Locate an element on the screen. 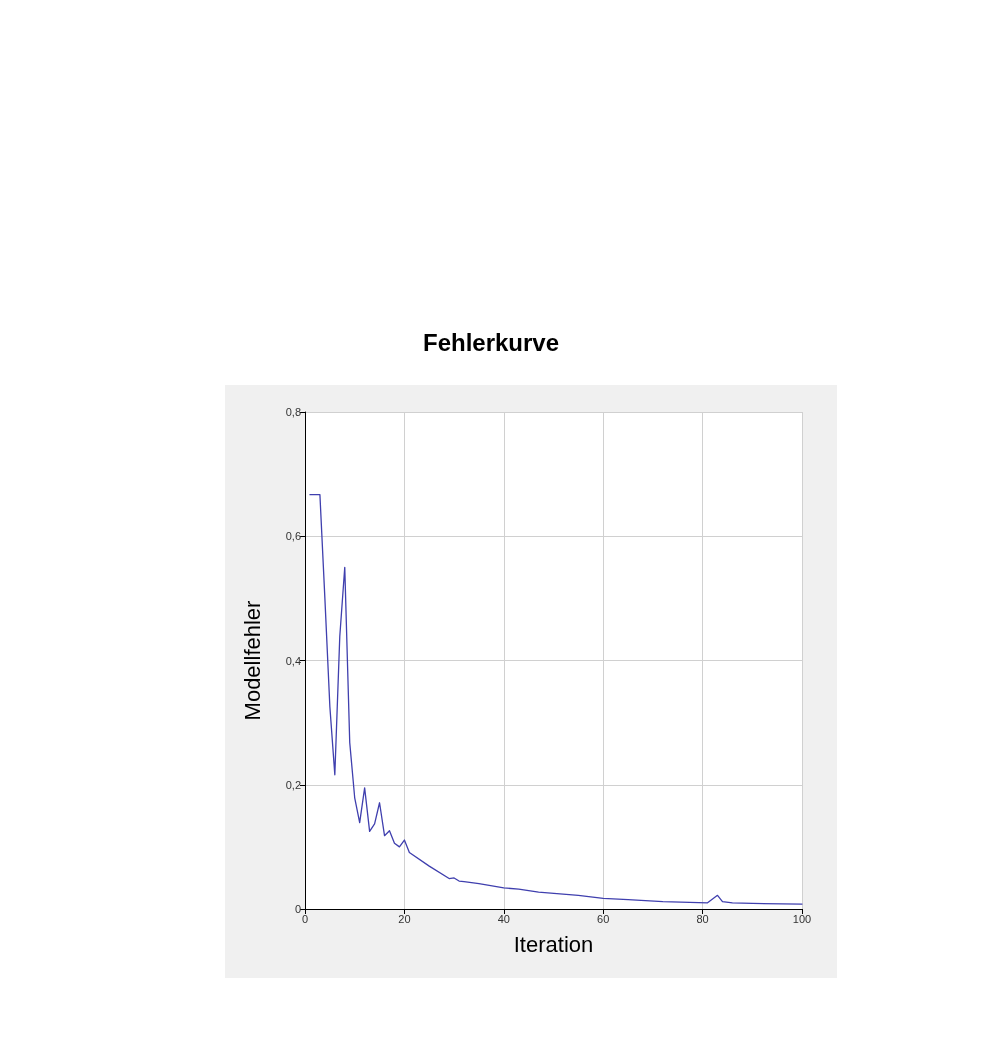  y-axis-title: Modellfehler is located at coordinates (252, 660).